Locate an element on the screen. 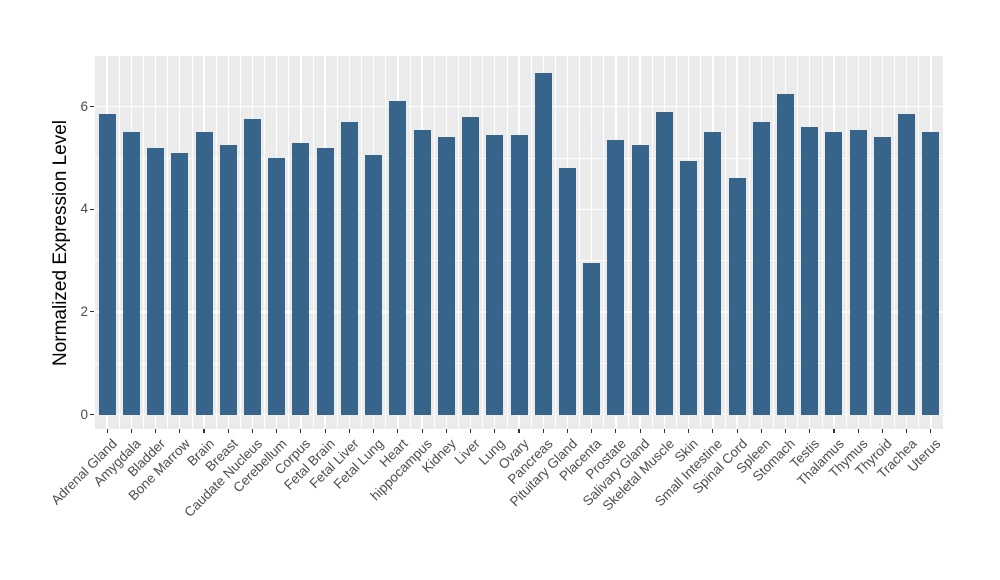 This screenshot has width=1000, height=580. y-tick-label: 6 is located at coordinates (84, 106).